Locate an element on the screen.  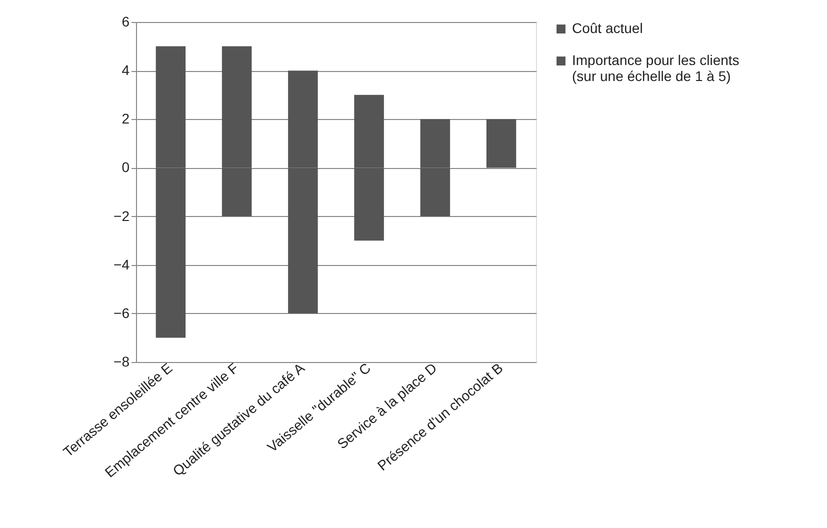
y-tick-label: −8 is located at coordinates (122, 362).